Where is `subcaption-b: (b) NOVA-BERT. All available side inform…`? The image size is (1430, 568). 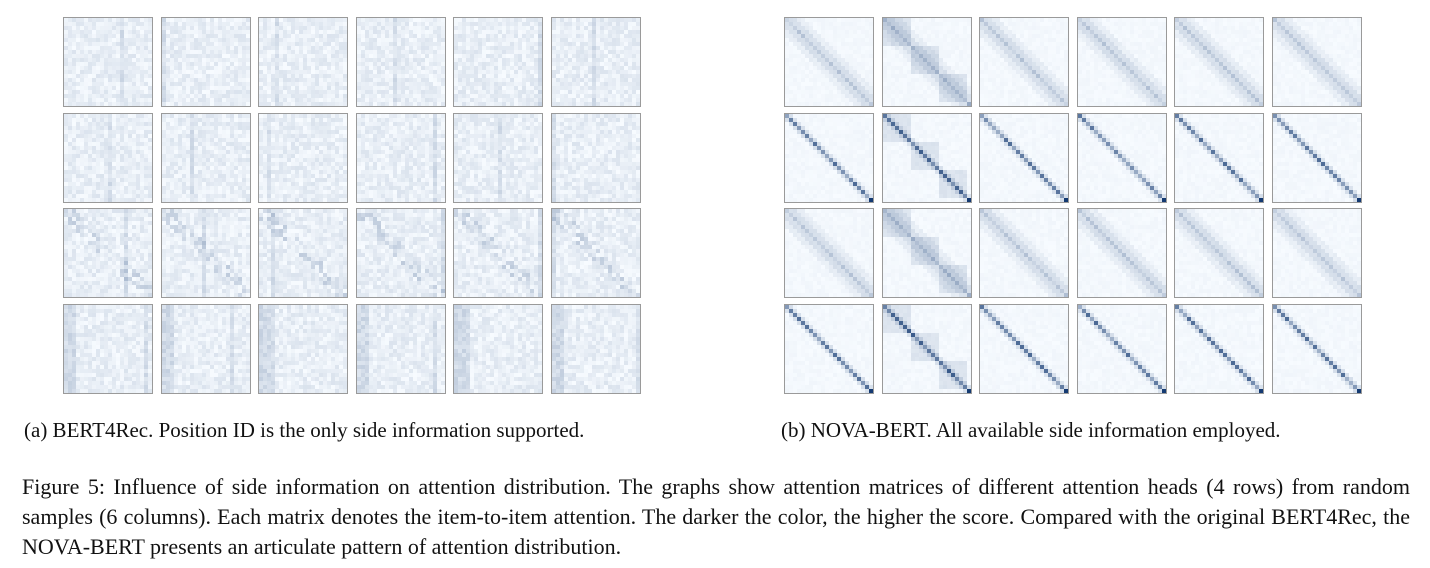
subcaption-b: (b) NOVA-BERT. All available side inform… is located at coordinates (1031, 430).